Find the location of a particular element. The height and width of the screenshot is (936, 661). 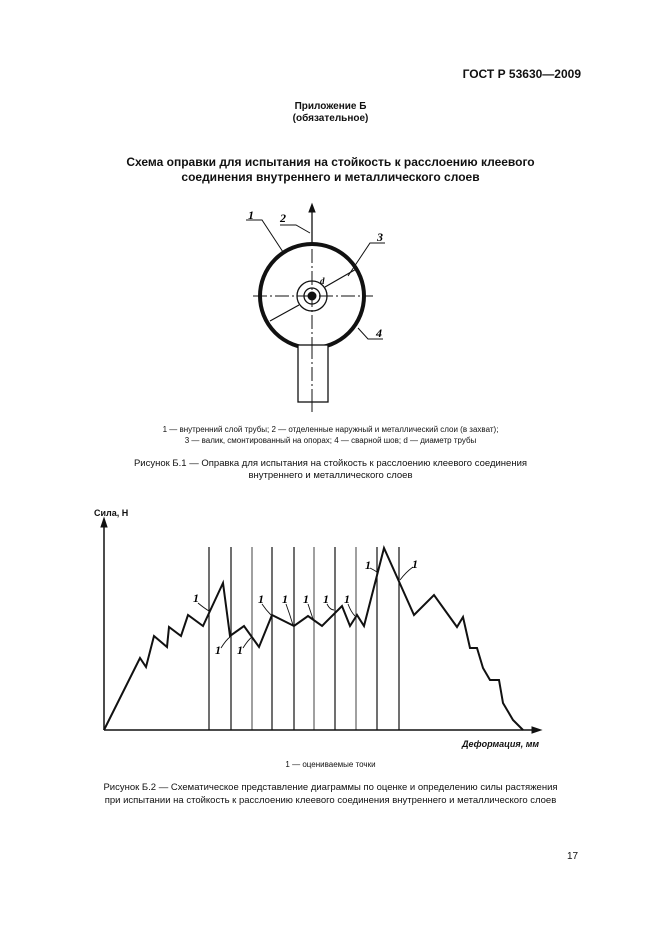

evaluated-point-labels: 1 1 1 1 1 1 1 1 1 1 is located at coordinates (305, 607).